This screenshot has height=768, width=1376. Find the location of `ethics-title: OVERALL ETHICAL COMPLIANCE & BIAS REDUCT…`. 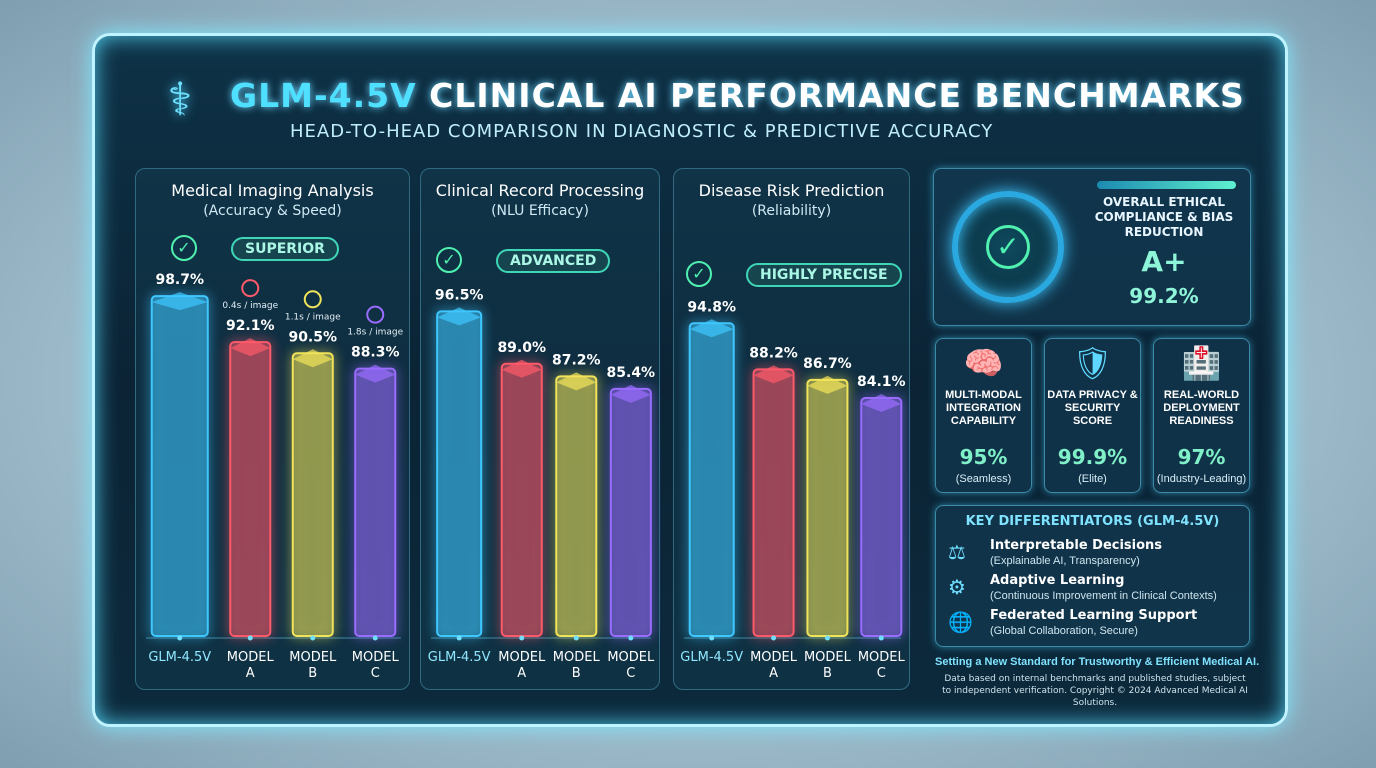

ethics-title: OVERALL ETHICAL COMPLIANCE & BIAS REDUCT… is located at coordinates (1164, 217).